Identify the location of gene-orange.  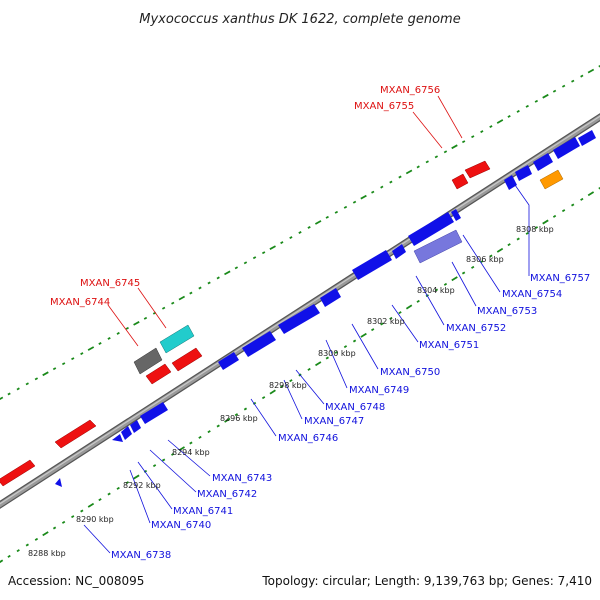
(551, 179).